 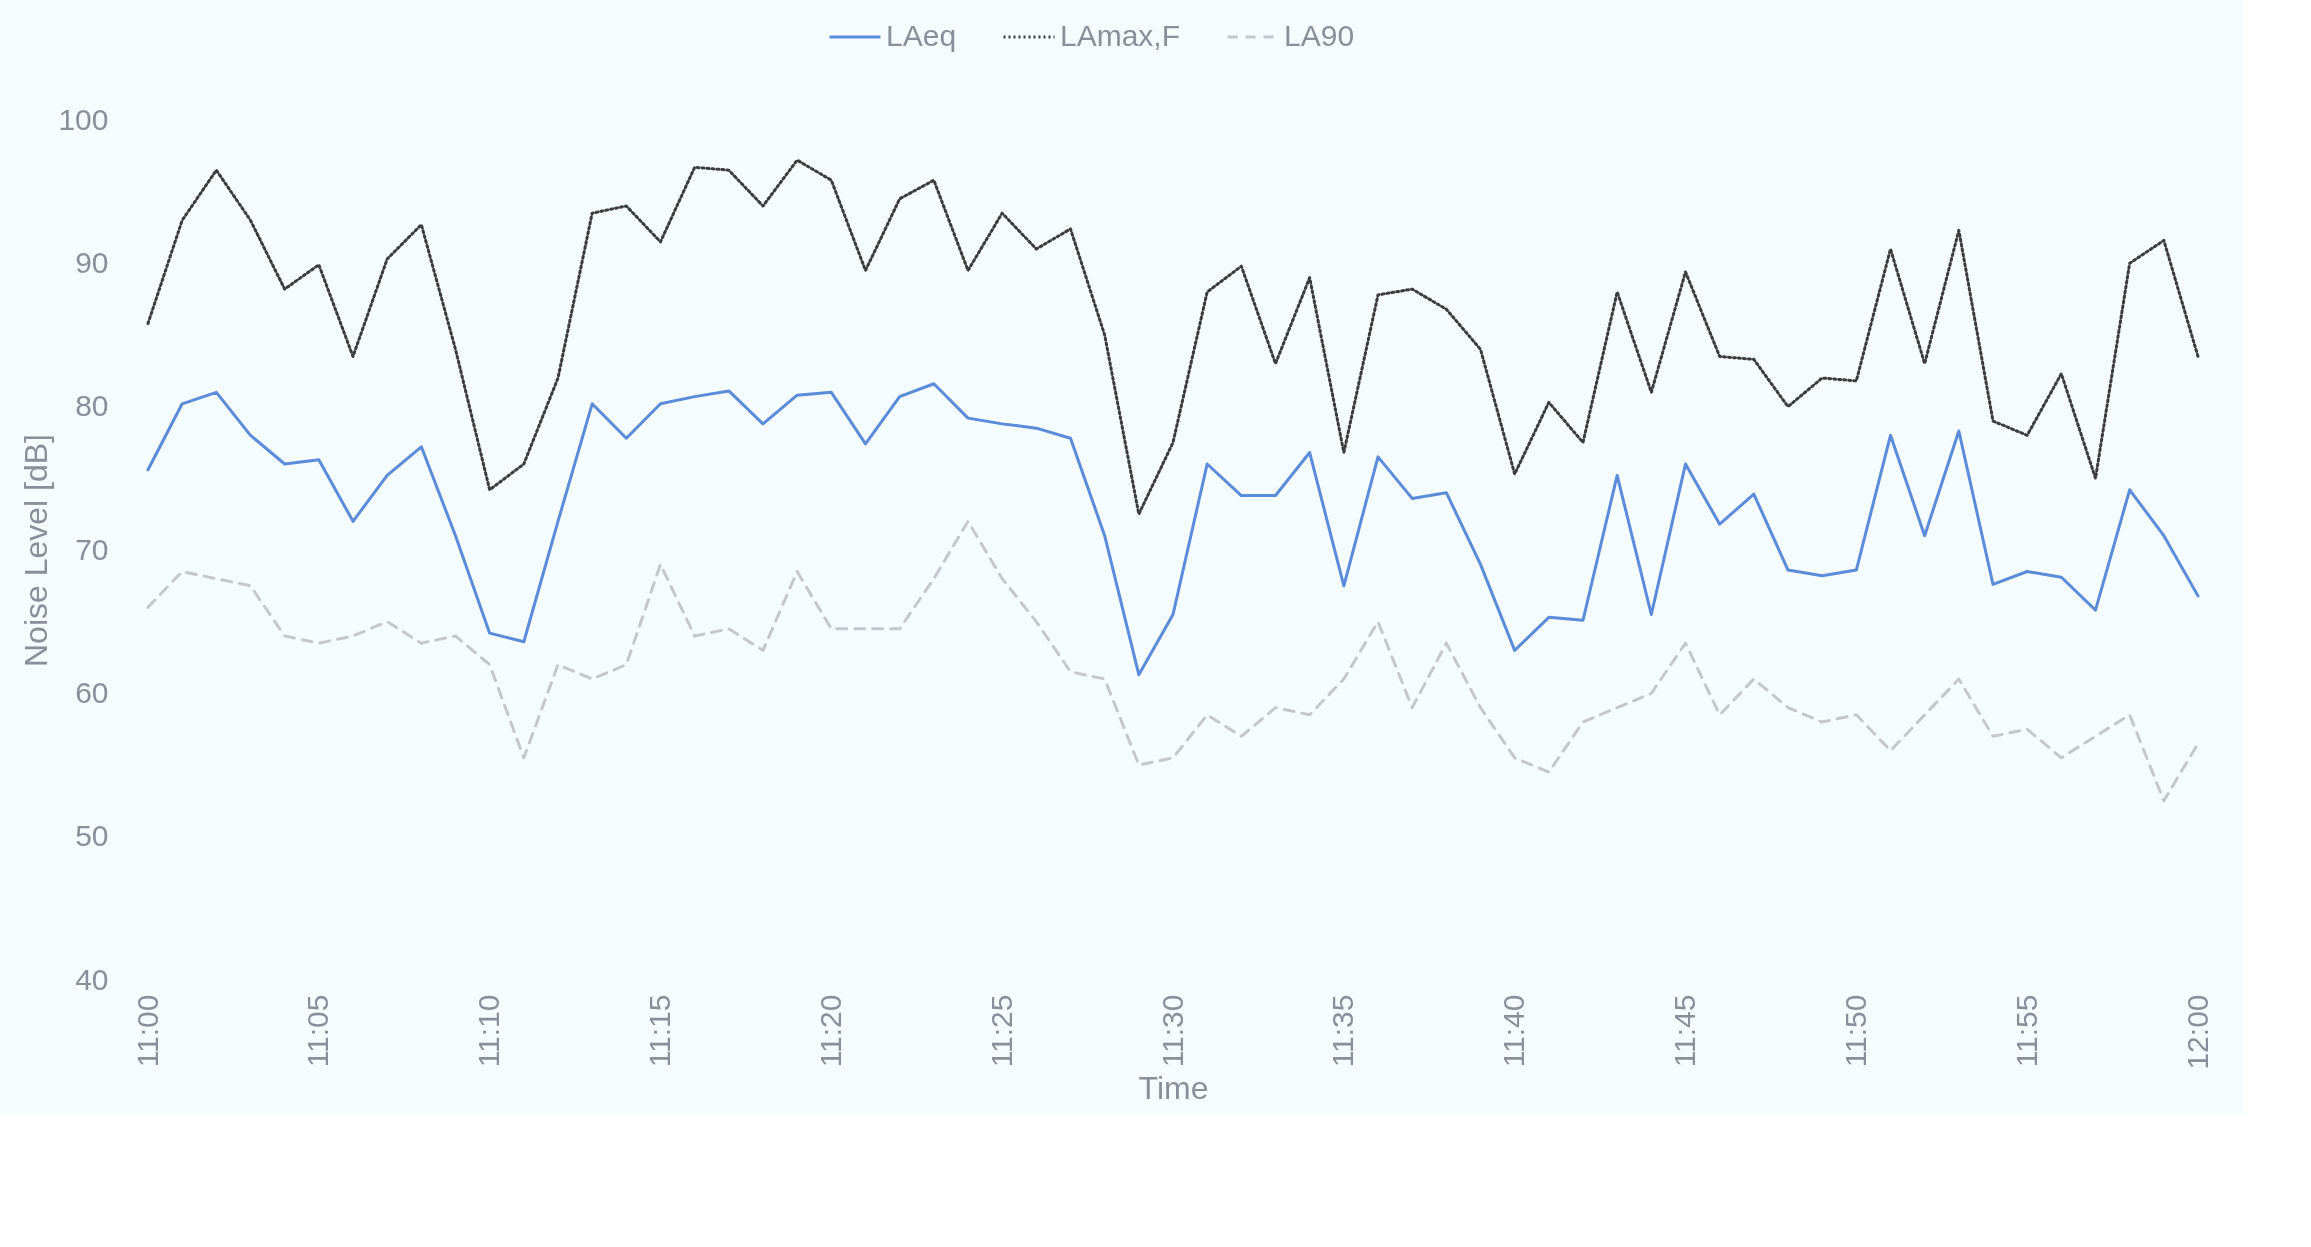 What do you see at coordinates (92, 406) in the screenshot?
I see `y-tick-label: 80` at bounding box center [92, 406].